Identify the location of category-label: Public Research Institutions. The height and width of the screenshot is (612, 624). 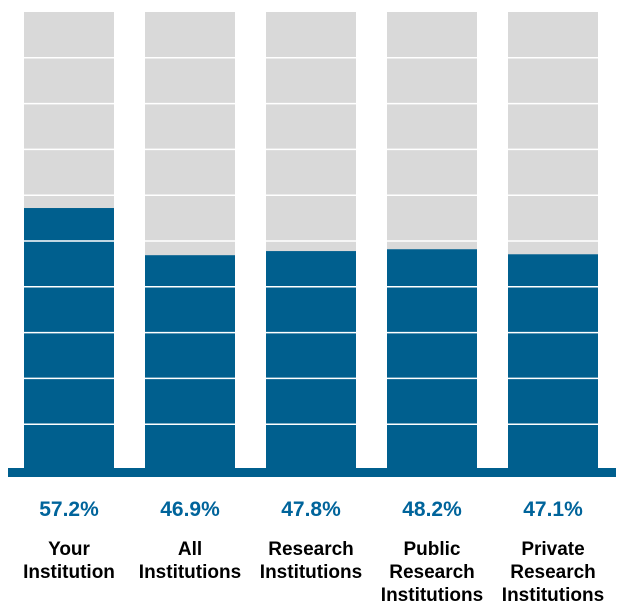
(432, 572).